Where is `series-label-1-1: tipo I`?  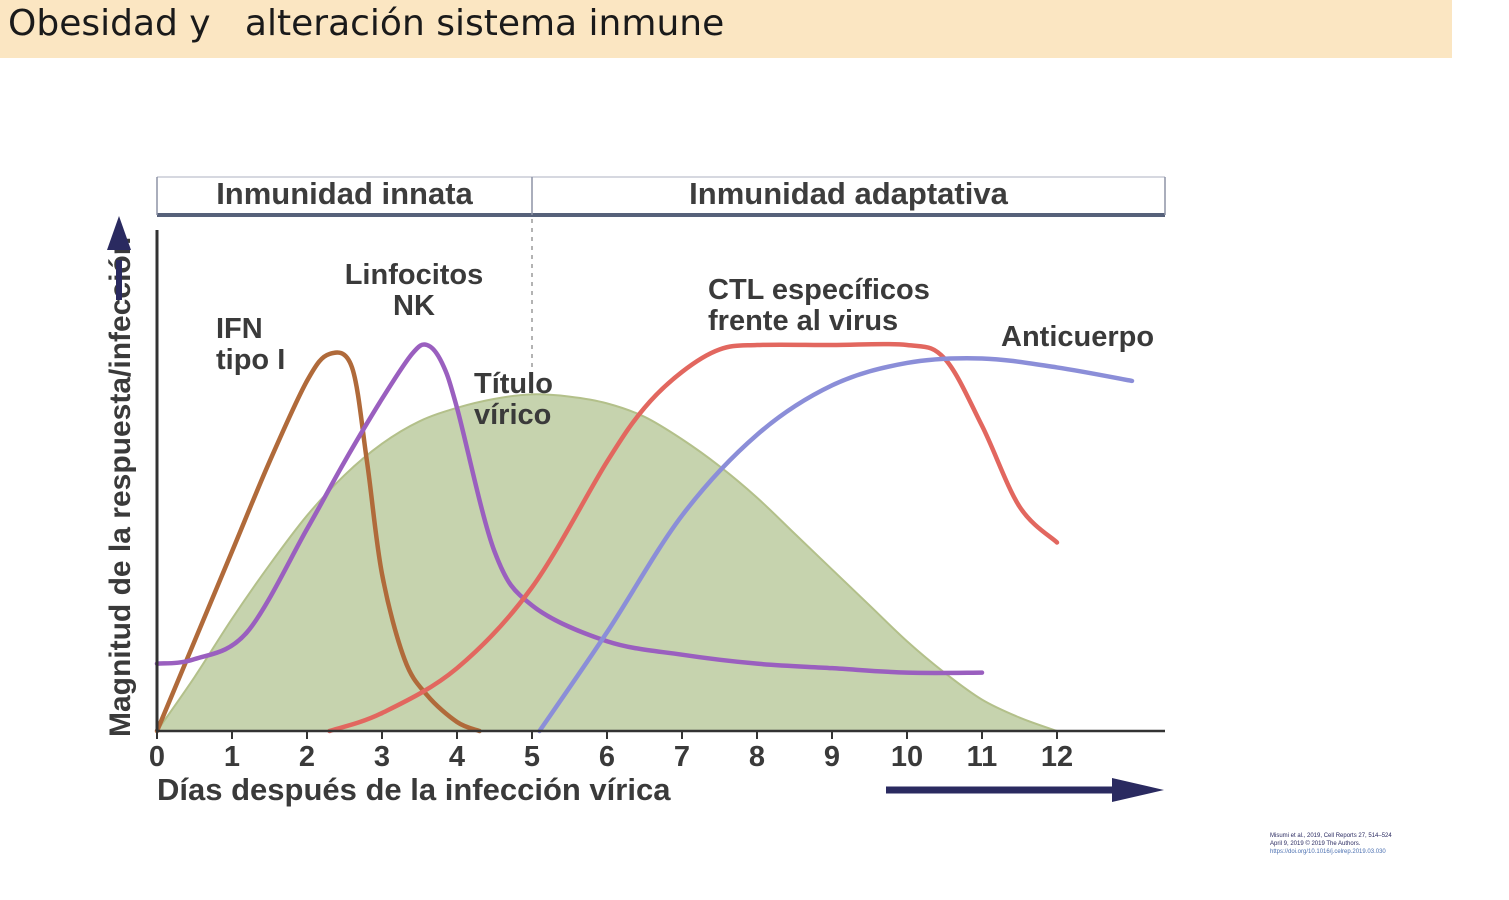 series-label-1-1: tipo I is located at coordinates (250, 360).